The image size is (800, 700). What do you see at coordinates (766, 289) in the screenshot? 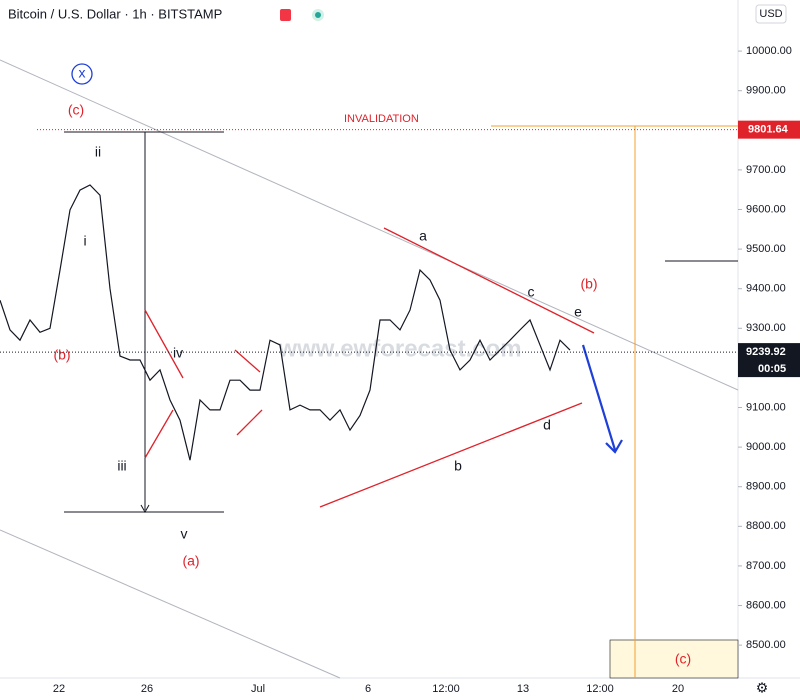
I see `y-tick-label: 9400.00` at bounding box center [766, 289].